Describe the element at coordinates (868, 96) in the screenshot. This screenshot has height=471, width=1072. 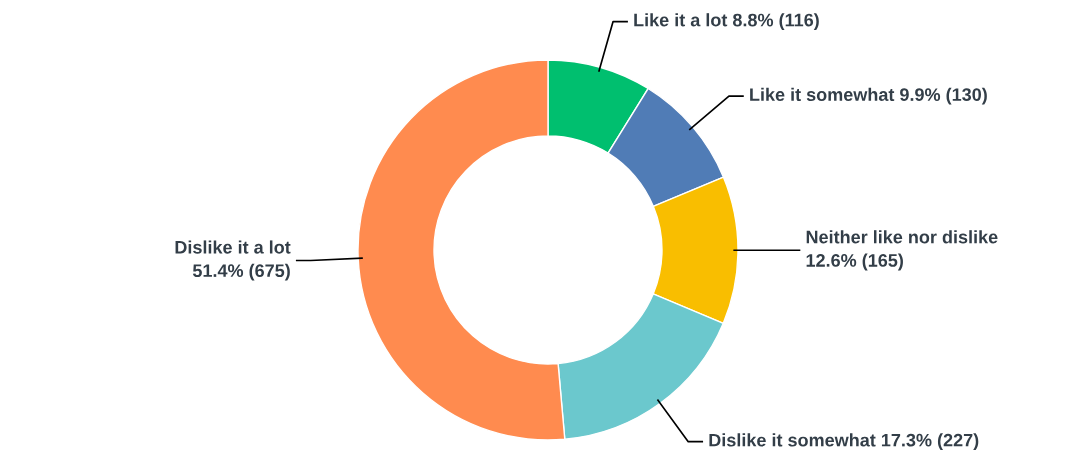
I see `slice-label: Like it somewhat 9.9% (130)` at that location.